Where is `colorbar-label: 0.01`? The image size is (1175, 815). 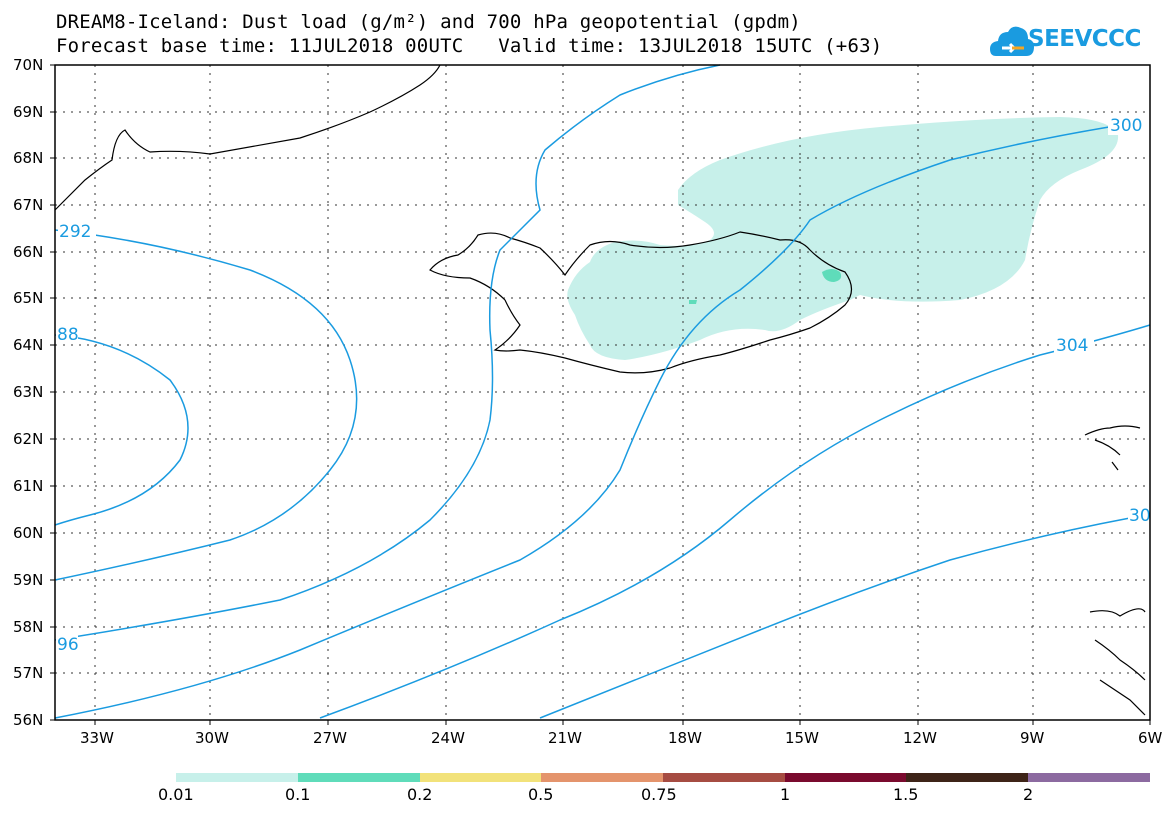
colorbar-label: 0.01 is located at coordinates (176, 794).